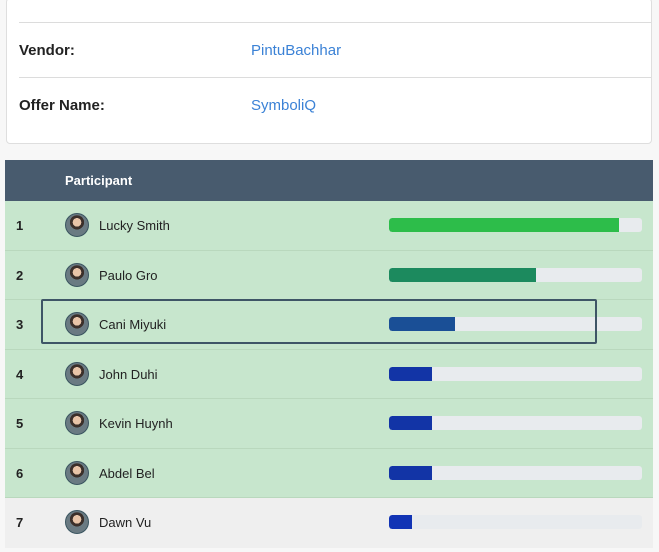 Image resolution: width=659 pixels, height=552 pixels. Describe the element at coordinates (20, 473) in the screenshot. I see `rank: 6` at that location.